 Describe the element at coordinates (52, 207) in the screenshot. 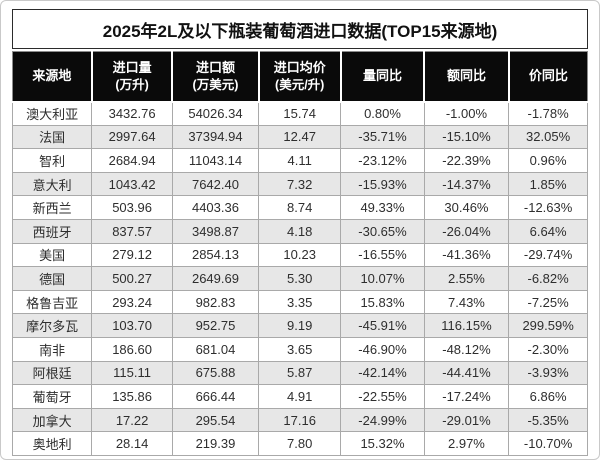

I see `cell-region: 新西兰` at that location.